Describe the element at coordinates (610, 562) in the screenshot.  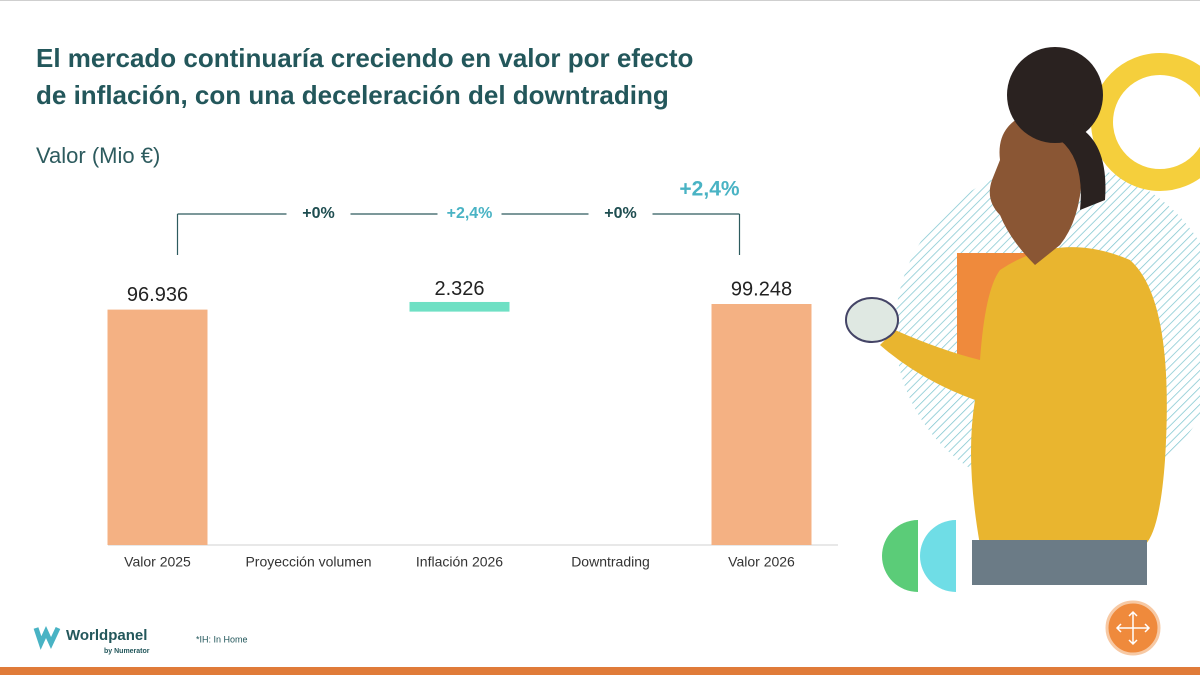
I see `x-tick-label: Downtrading` at that location.